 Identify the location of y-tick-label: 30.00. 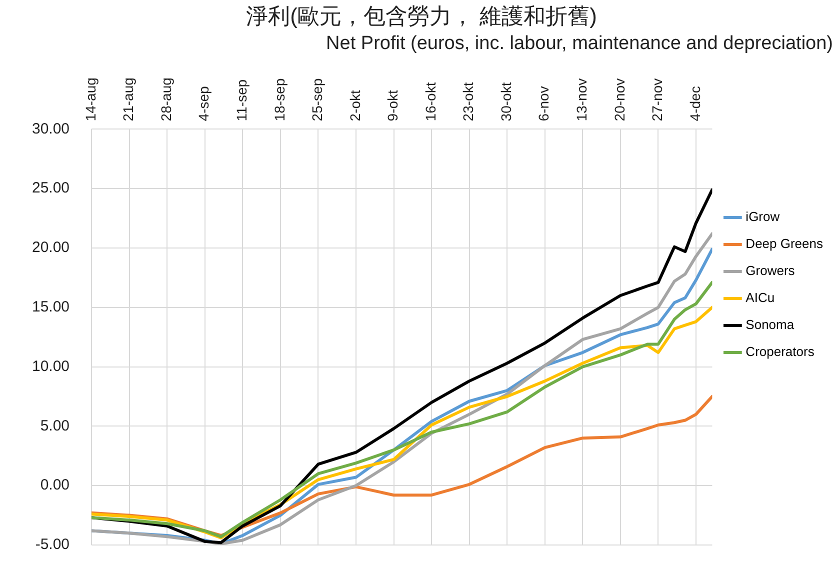
(51, 129).